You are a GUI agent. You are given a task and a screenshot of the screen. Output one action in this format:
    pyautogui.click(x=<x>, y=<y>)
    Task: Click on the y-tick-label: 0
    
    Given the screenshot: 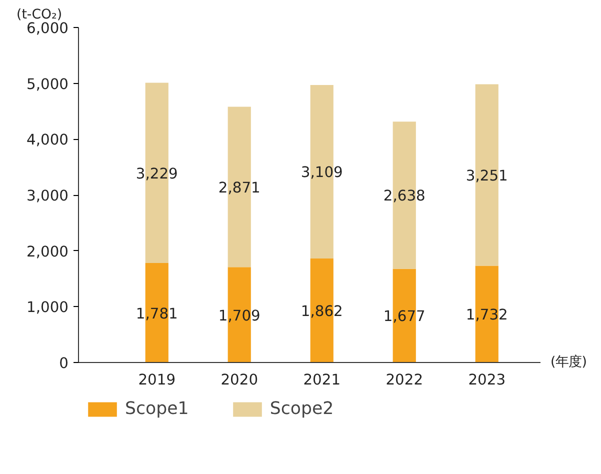 What is the action you would take?
    pyautogui.click(x=64, y=363)
    